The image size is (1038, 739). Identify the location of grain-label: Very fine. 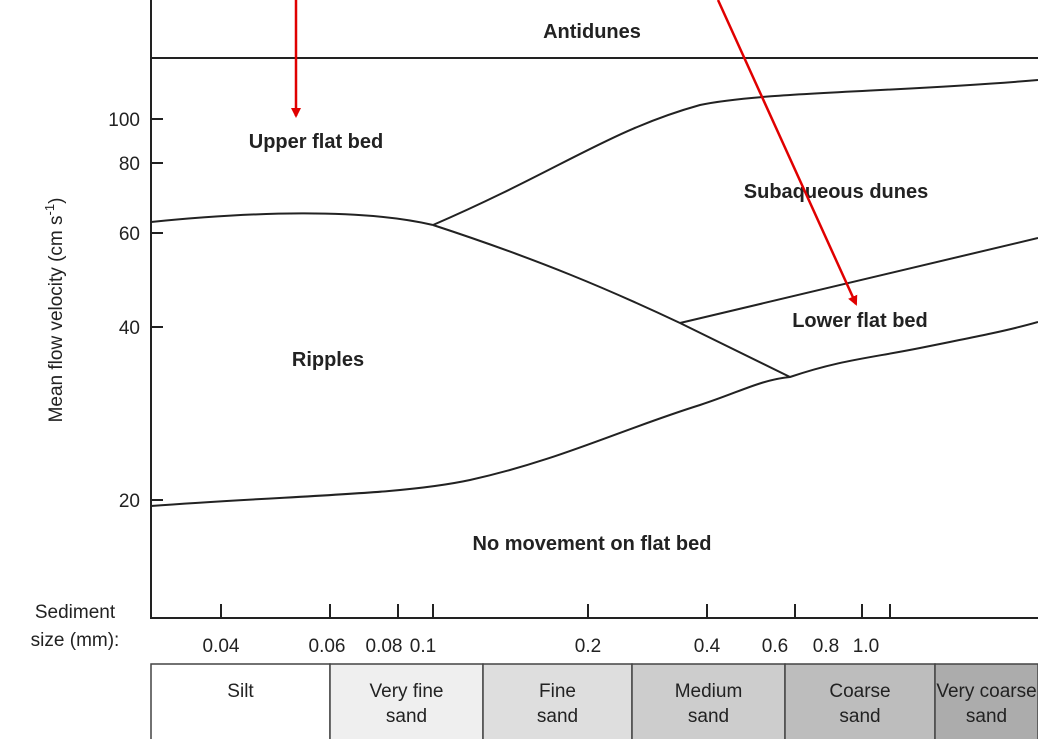
(407, 691).